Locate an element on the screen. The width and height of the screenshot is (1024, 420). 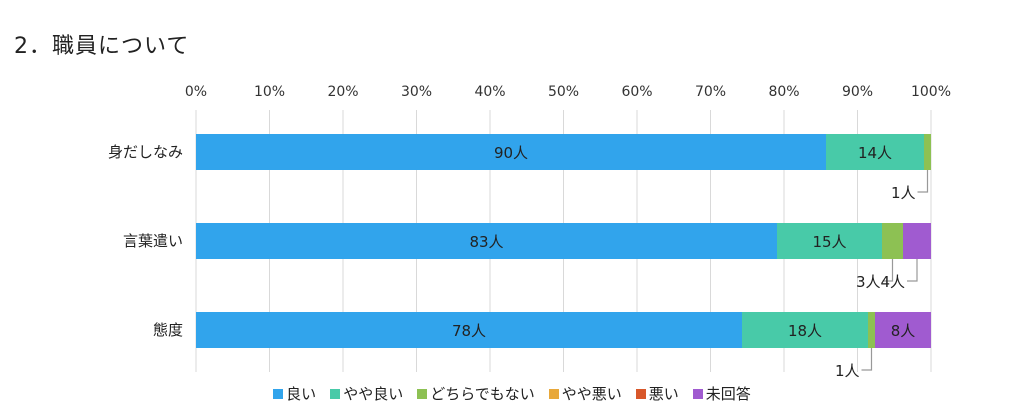
x-tick-label: 80% is located at coordinates (783, 92).